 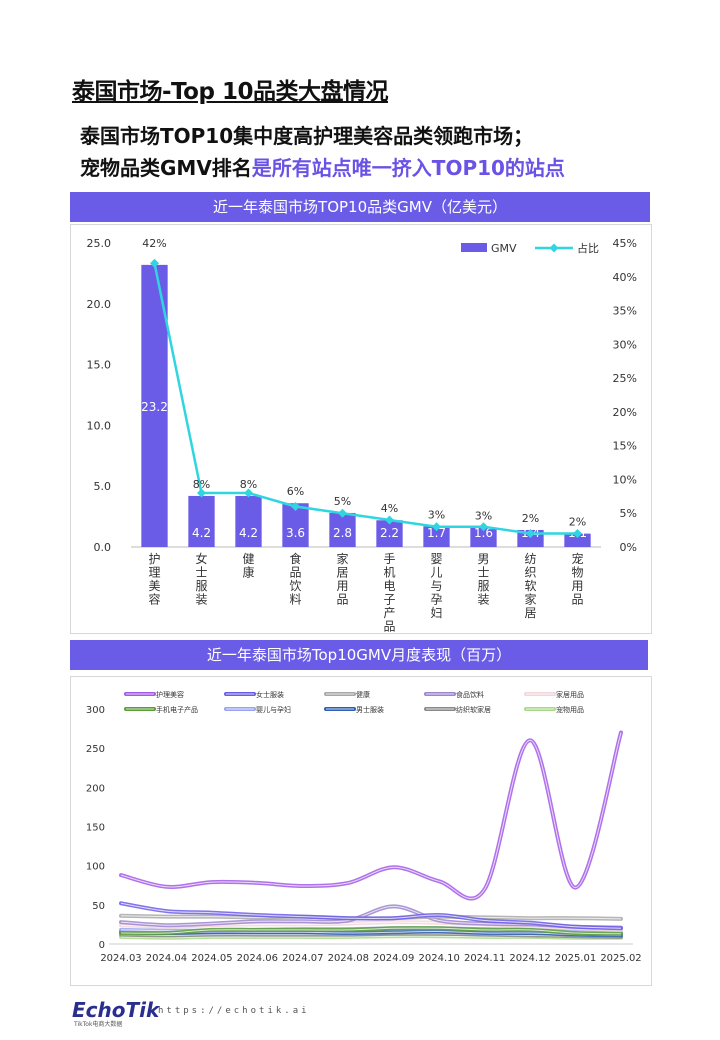 I want to click on x-tick-label: 2024.07, so click(x=302, y=958).